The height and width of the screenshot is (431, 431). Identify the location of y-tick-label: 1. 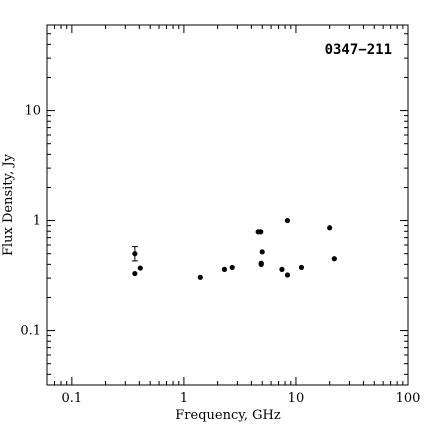
(37, 221).